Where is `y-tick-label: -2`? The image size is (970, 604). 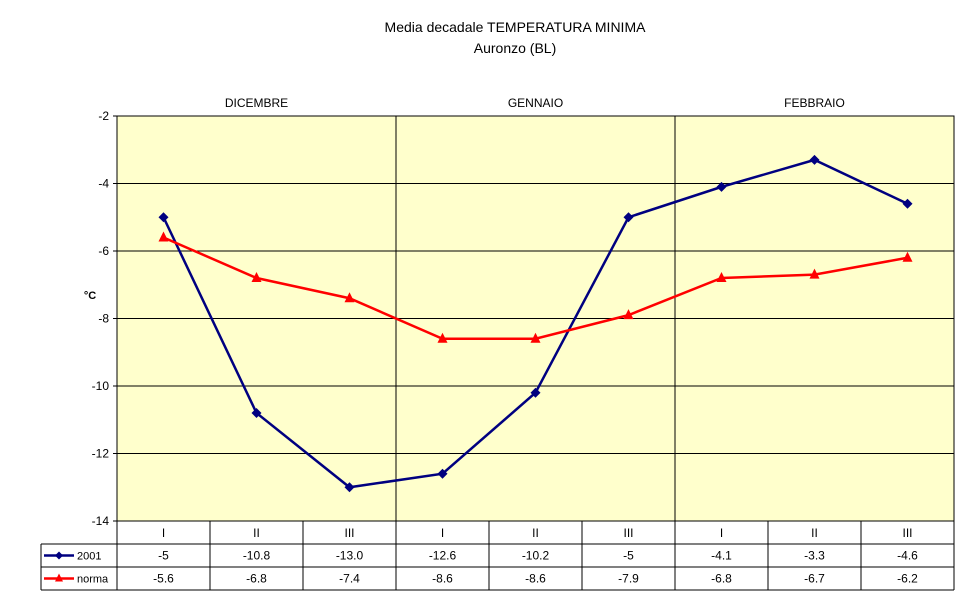 y-tick-label: -2 is located at coordinates (103, 116).